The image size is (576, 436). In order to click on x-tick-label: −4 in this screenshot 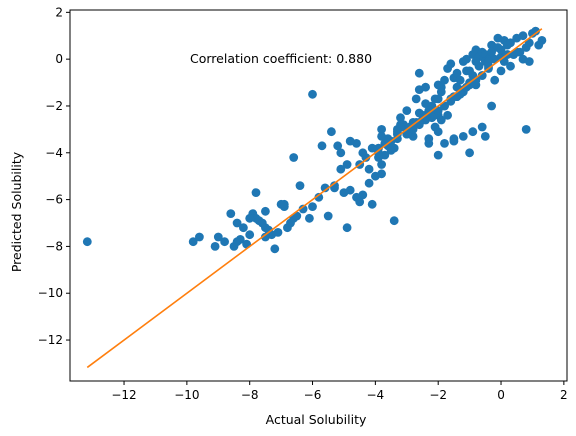, I will do `click(376, 395)`.